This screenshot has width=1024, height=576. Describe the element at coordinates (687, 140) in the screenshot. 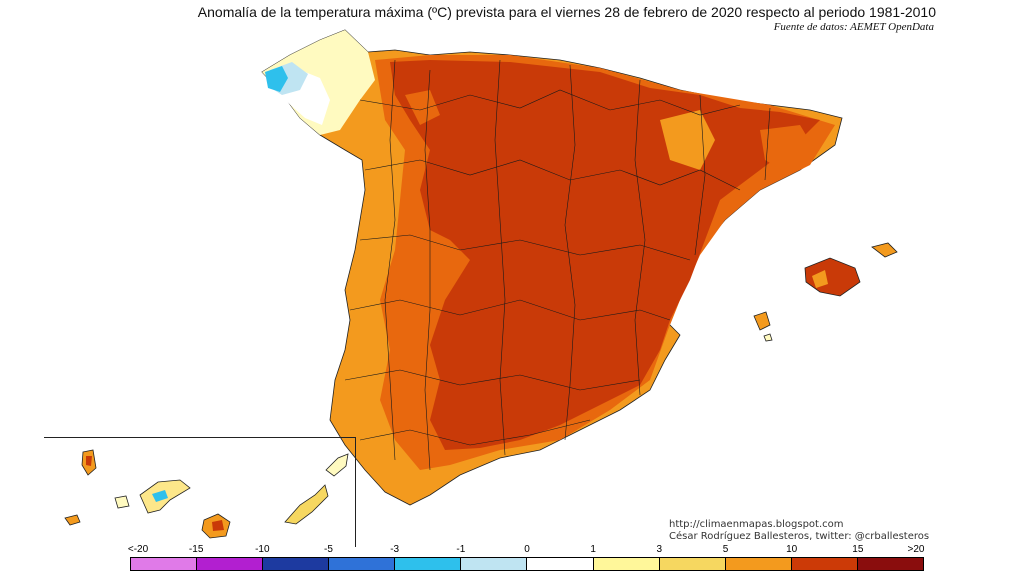

I see `orange-patch-northeast` at that location.